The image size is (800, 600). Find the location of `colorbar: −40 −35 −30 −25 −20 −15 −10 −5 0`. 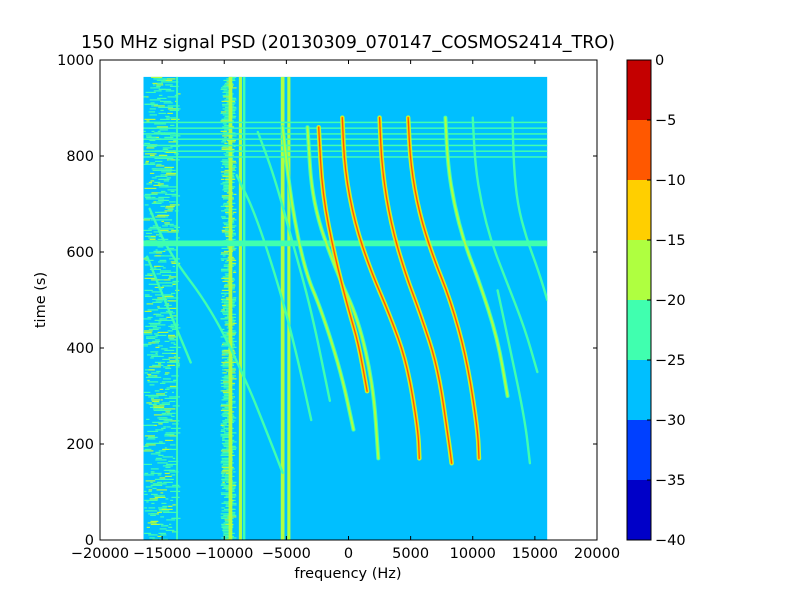

colorbar: −40 −35 −30 −25 −20 −15 −10 −5 0 is located at coordinates (656, 301).